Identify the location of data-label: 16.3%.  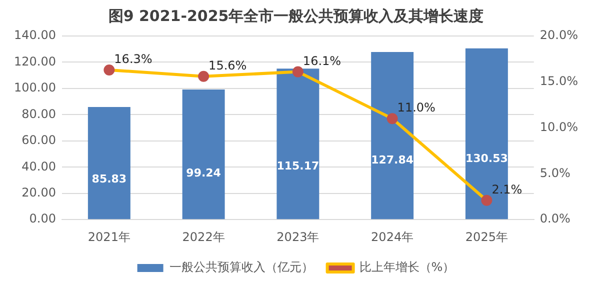
(133, 59).